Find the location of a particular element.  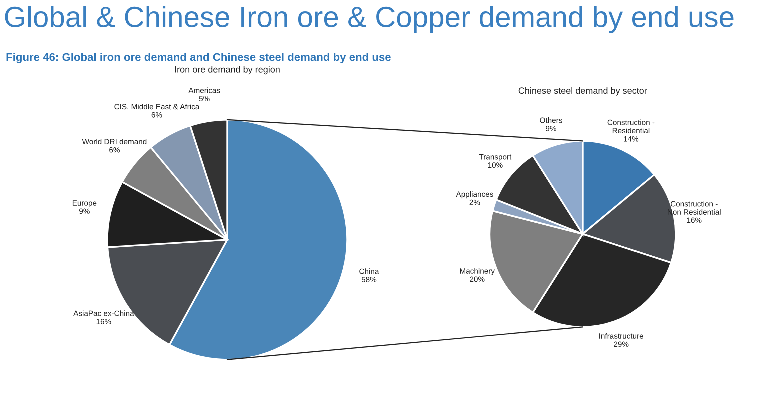

caption: Figure 46: Global iron ore demand and Chinese steel demand by end use is located at coordinates (198, 58).